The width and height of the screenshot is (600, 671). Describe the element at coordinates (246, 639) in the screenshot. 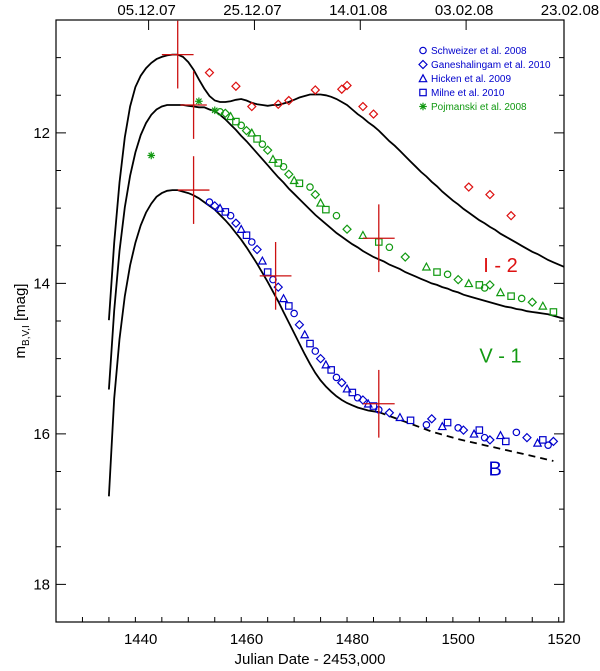

I see `x-tick-label: 1460` at that location.